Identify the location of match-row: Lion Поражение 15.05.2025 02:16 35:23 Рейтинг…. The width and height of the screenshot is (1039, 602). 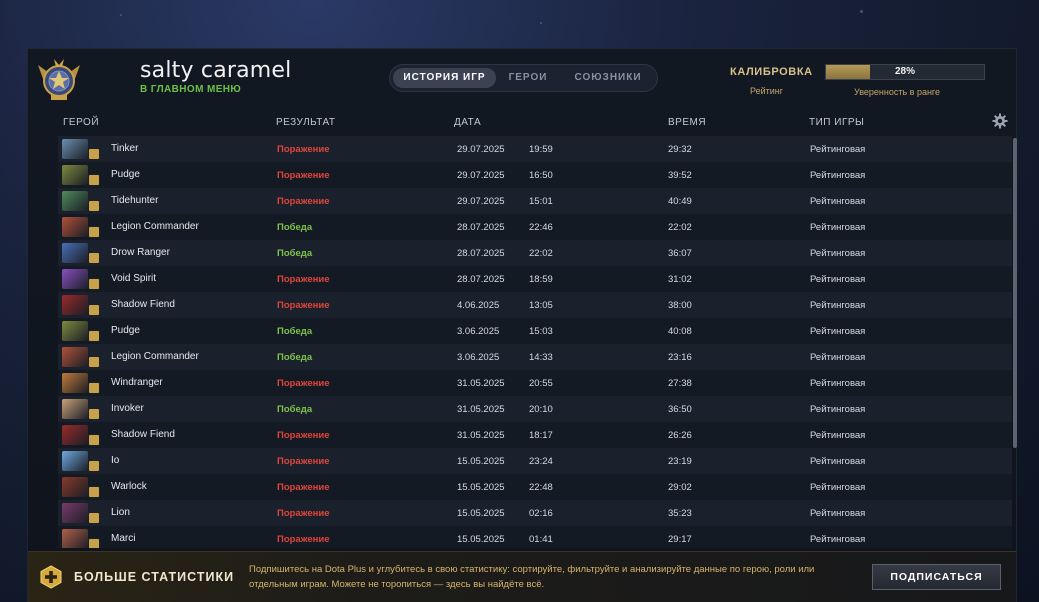
(535, 513).